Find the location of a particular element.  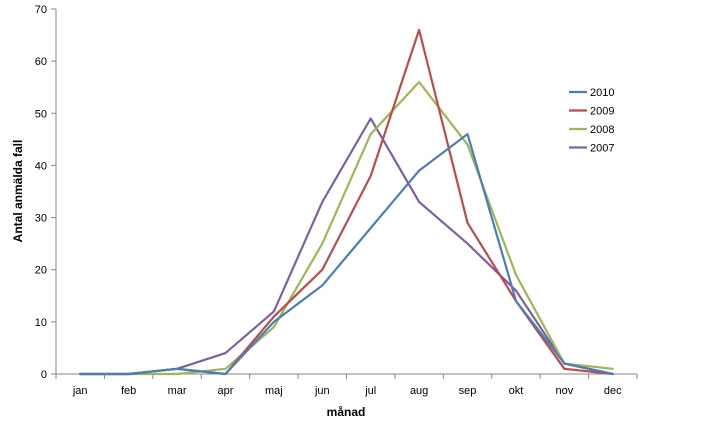

x-tick-label-okt: okt is located at coordinates (516, 391).